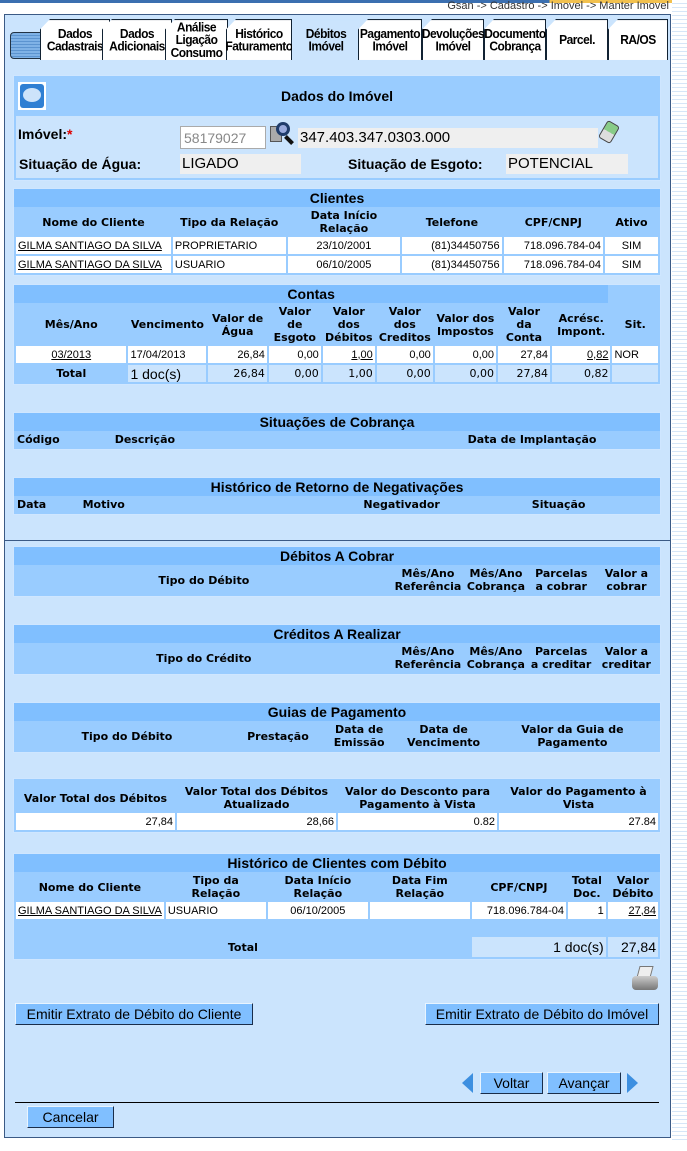 This screenshot has height=1151, width=687. Describe the element at coordinates (419, 887) in the screenshot. I see `column-header: Data Fim Relação` at that location.